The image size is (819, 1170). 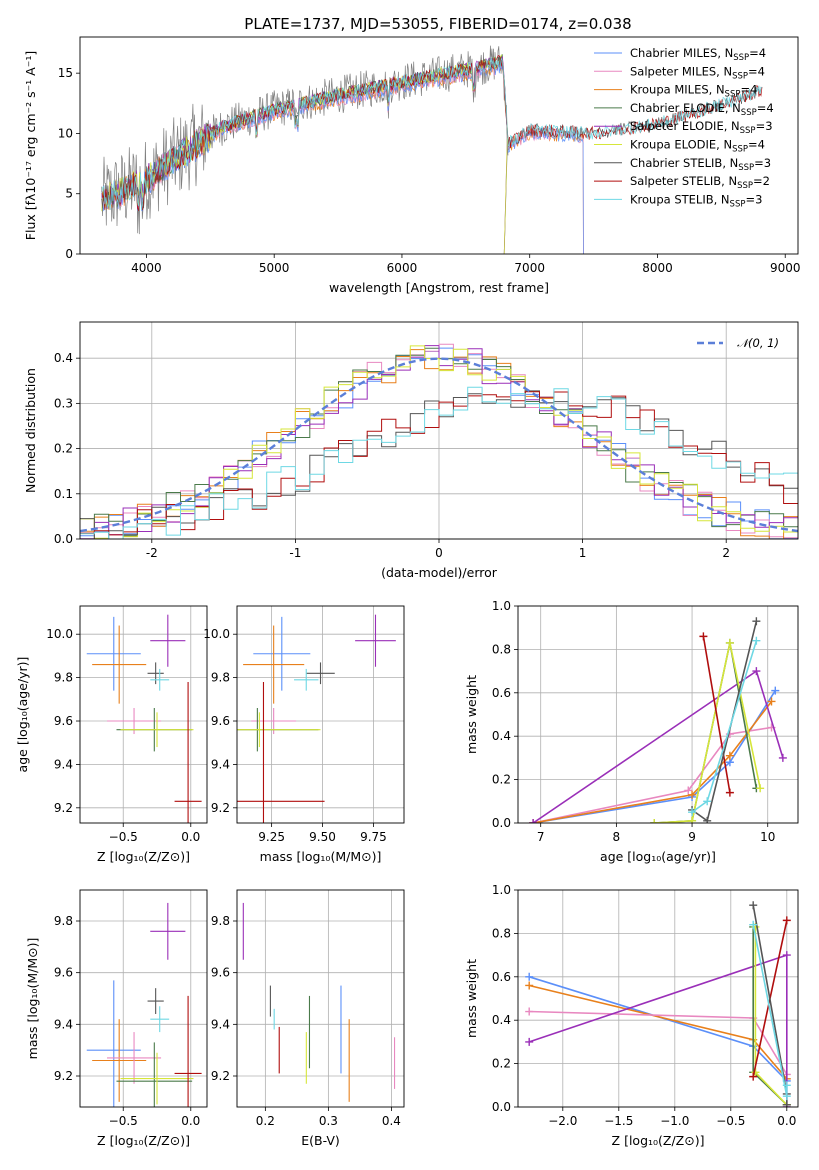 What do you see at coordinates (146, 268) in the screenshot?
I see `x-tick-label: 4000` at bounding box center [146, 268].